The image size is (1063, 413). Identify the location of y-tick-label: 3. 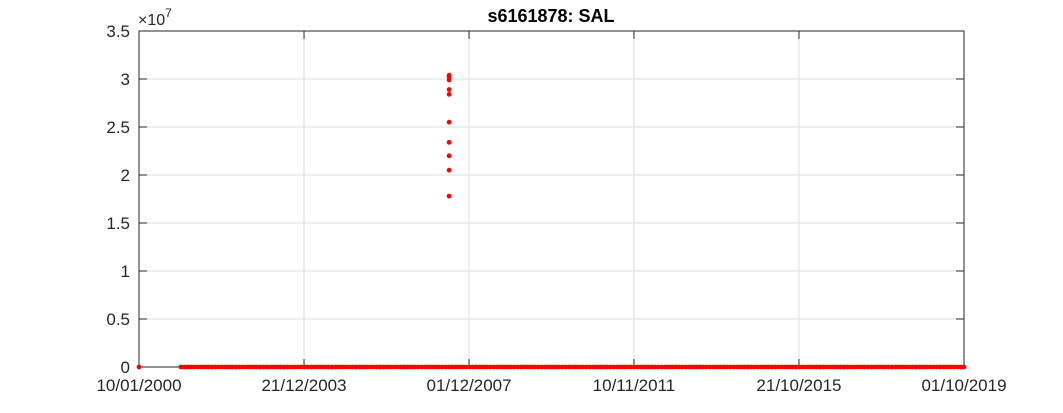
(125, 79).